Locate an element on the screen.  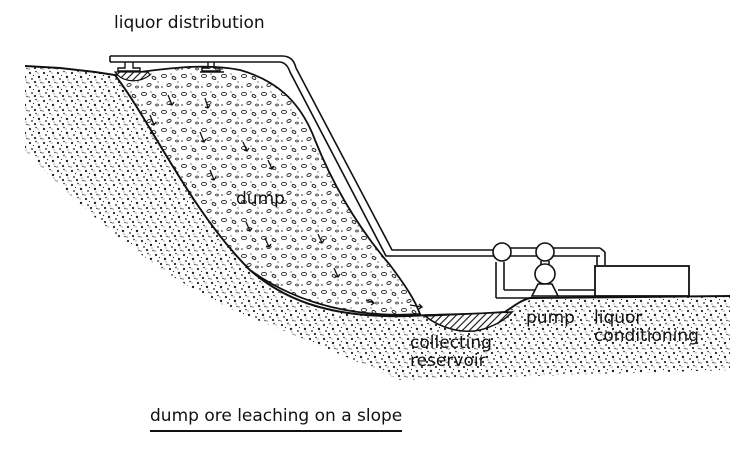
liquor-conditioning-label-line2: conditioning is located at coordinates (646, 336).